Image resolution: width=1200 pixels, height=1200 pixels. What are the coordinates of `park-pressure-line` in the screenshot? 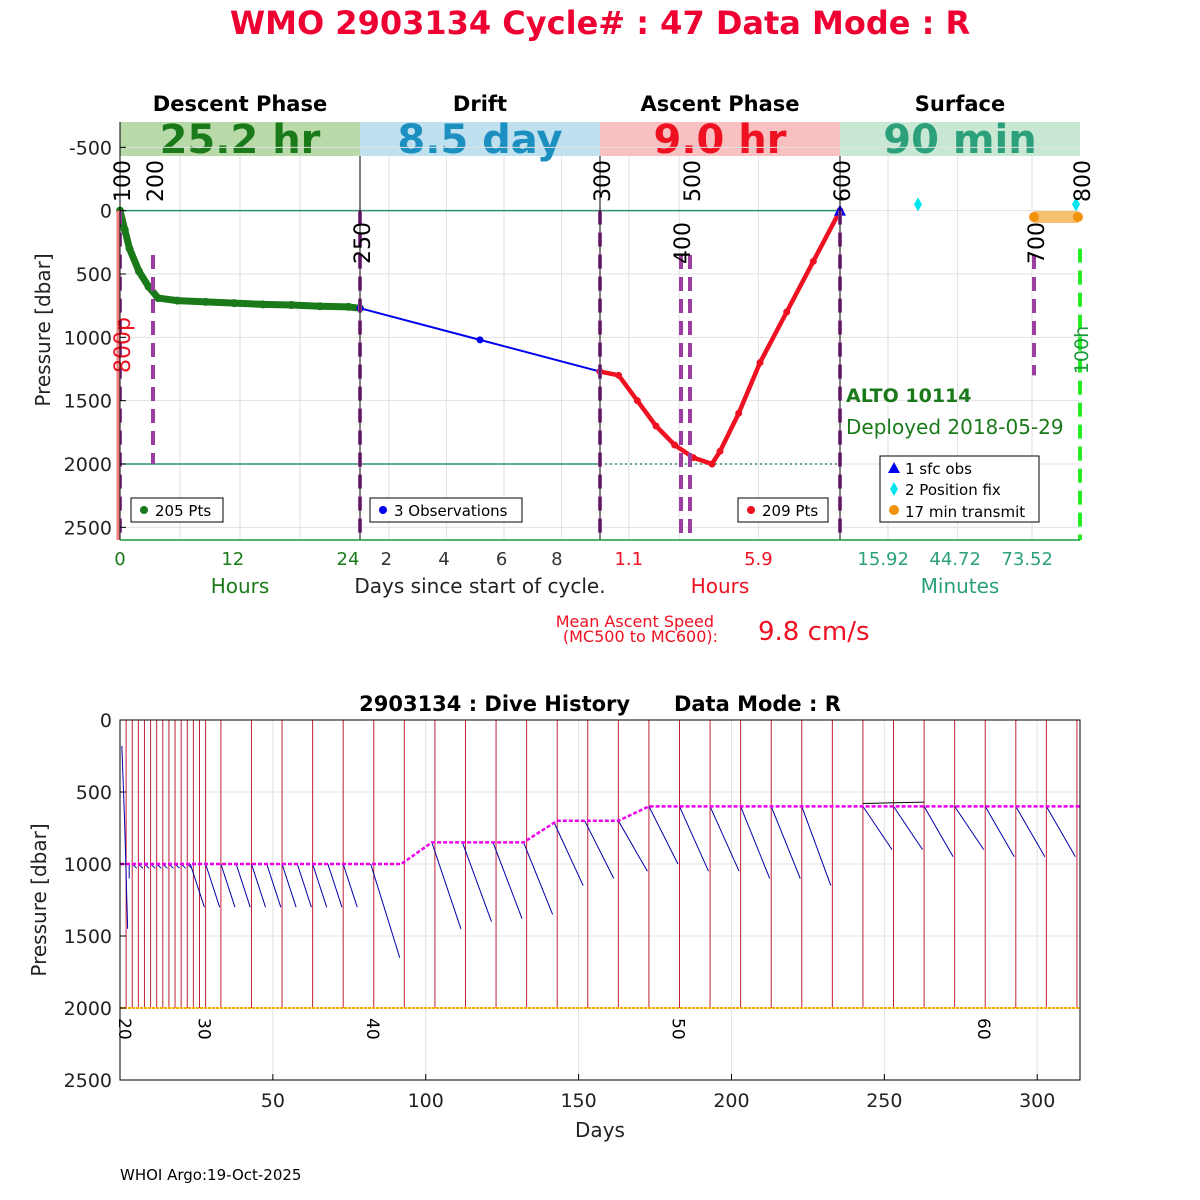 It's located at (600, 835).